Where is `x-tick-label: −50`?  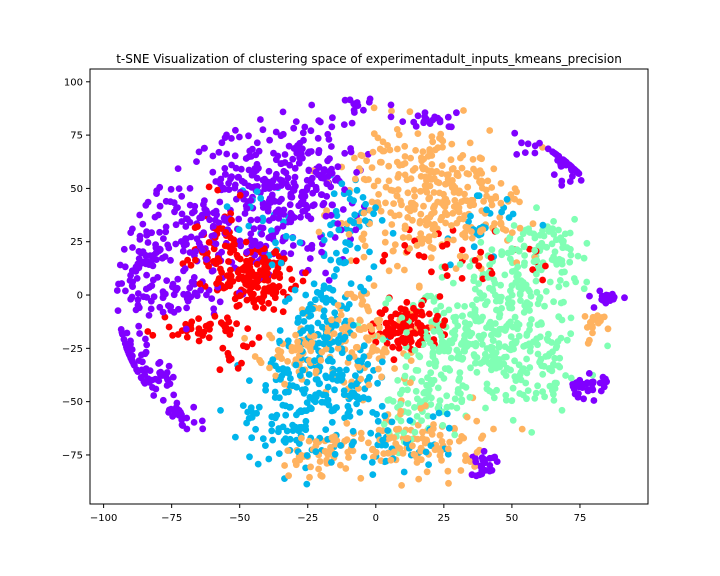
x-tick-label: −50 is located at coordinates (239, 518).